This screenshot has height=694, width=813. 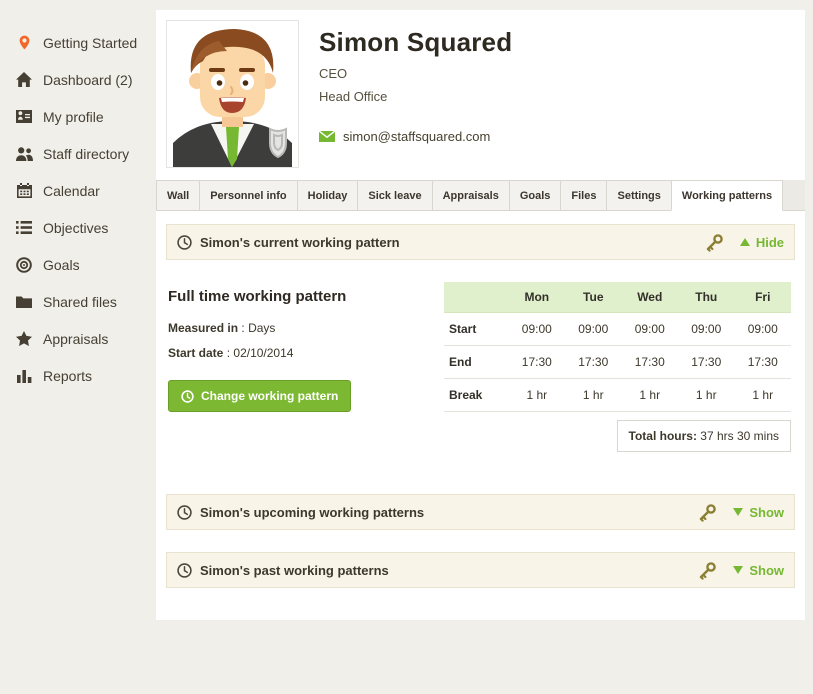 I want to click on measured-in-row: Measured in : Days, so click(x=301, y=328).